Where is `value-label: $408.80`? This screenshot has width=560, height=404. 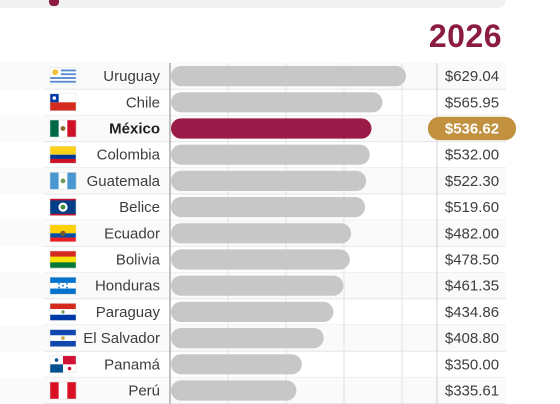 value-label: $408.80 is located at coordinates (472, 338).